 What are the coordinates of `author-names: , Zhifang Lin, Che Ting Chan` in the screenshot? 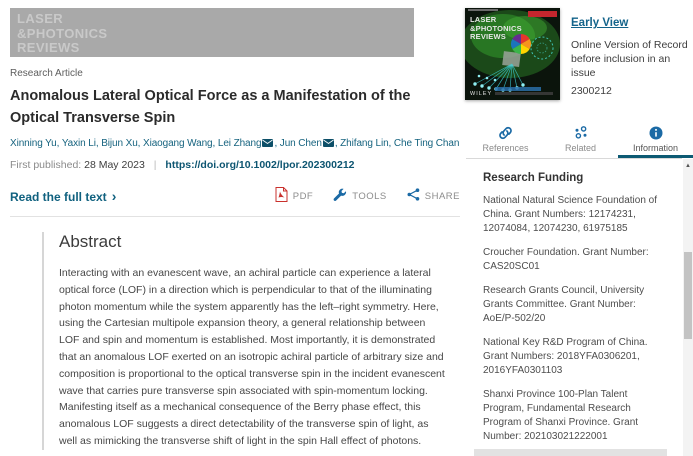 It's located at (397, 143).